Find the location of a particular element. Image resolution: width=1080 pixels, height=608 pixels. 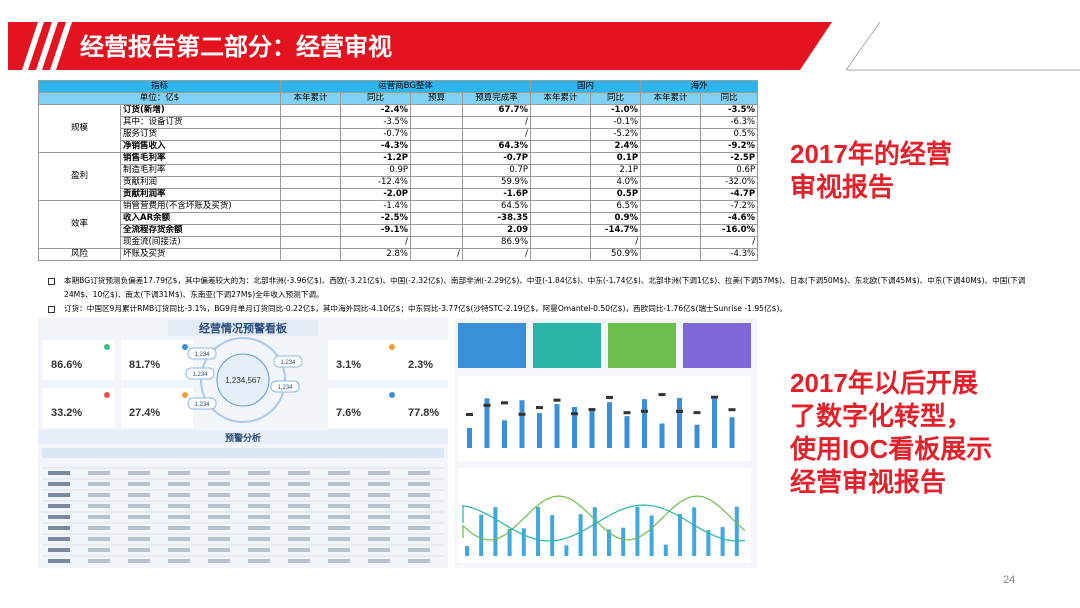

value-cell: -32.0% is located at coordinates (729, 182).